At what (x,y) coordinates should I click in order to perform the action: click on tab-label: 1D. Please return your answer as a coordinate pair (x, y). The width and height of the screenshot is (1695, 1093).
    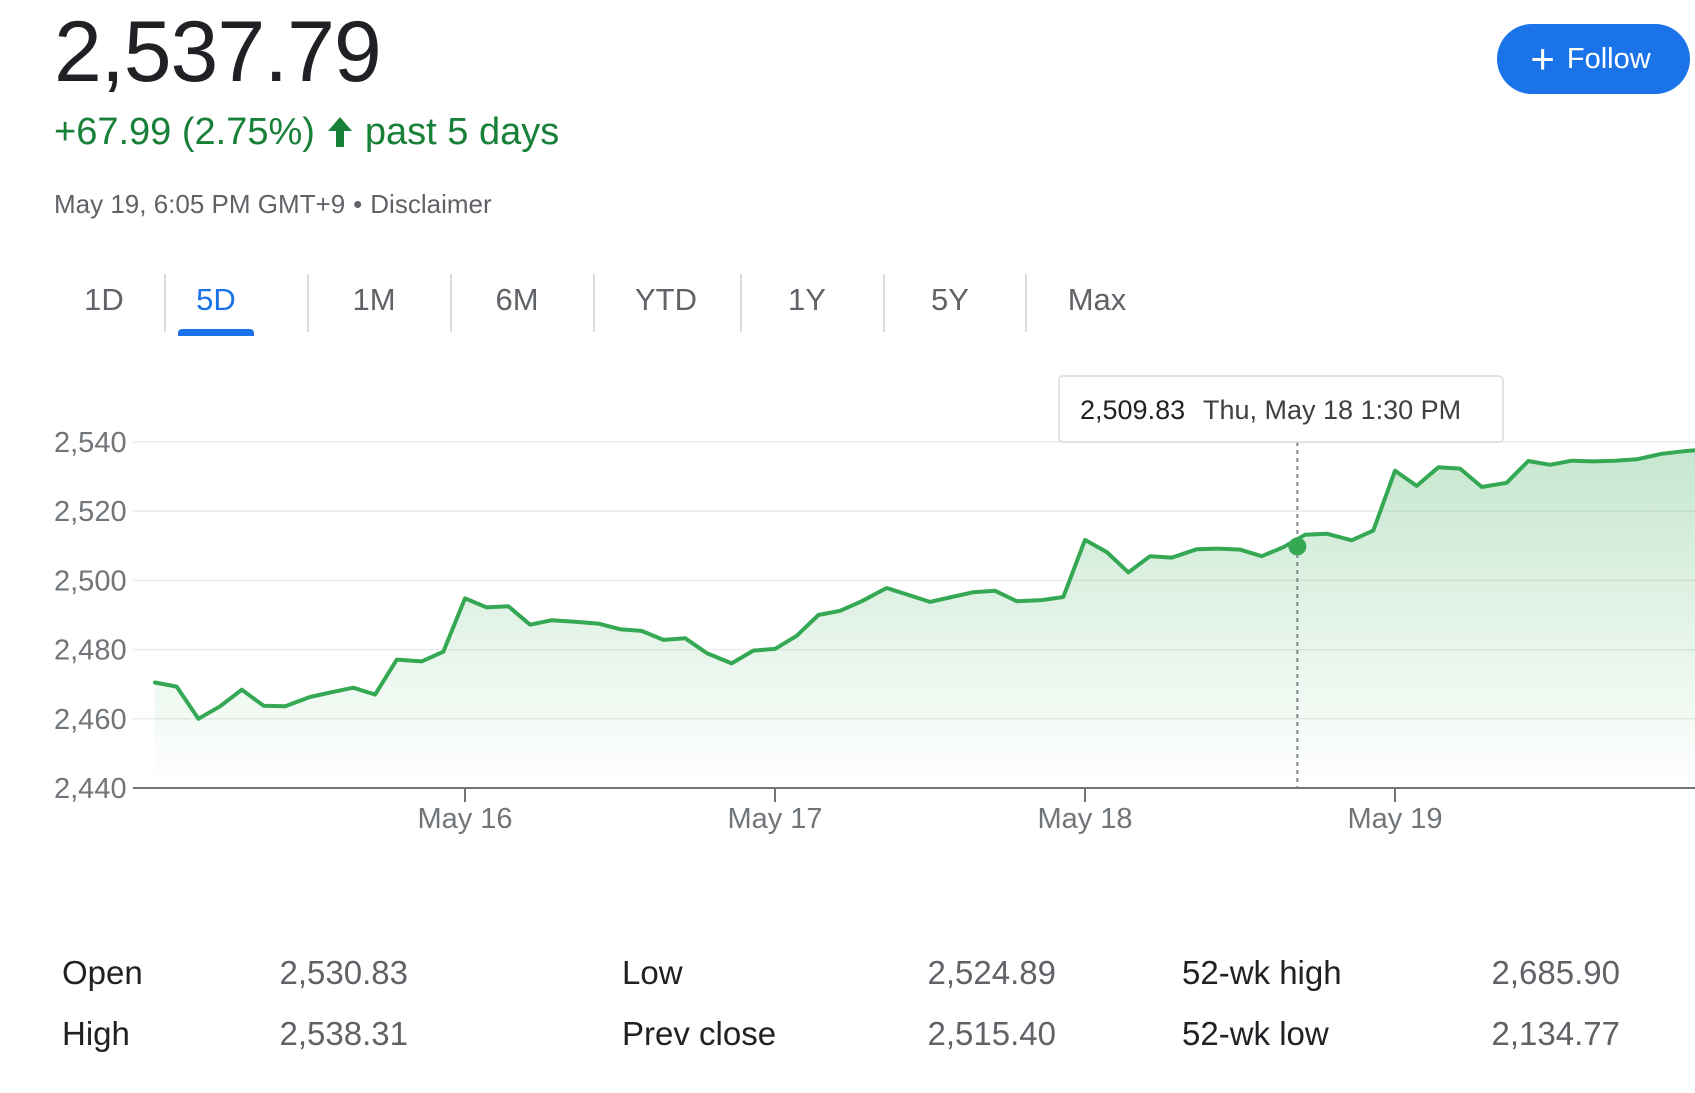
    Looking at the image, I should click on (104, 299).